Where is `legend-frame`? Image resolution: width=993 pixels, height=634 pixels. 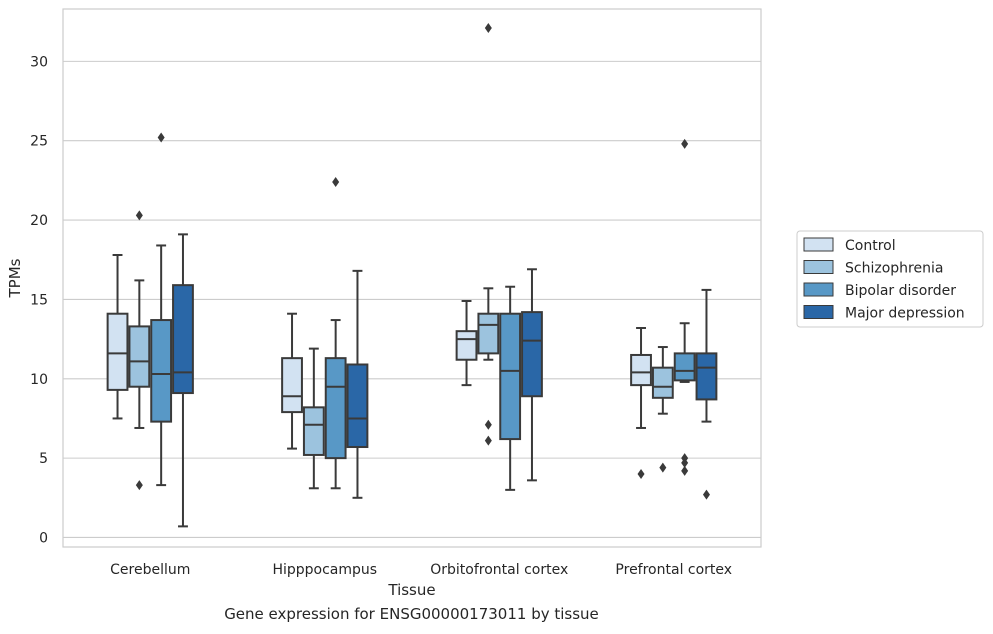 legend-frame is located at coordinates (890, 279).